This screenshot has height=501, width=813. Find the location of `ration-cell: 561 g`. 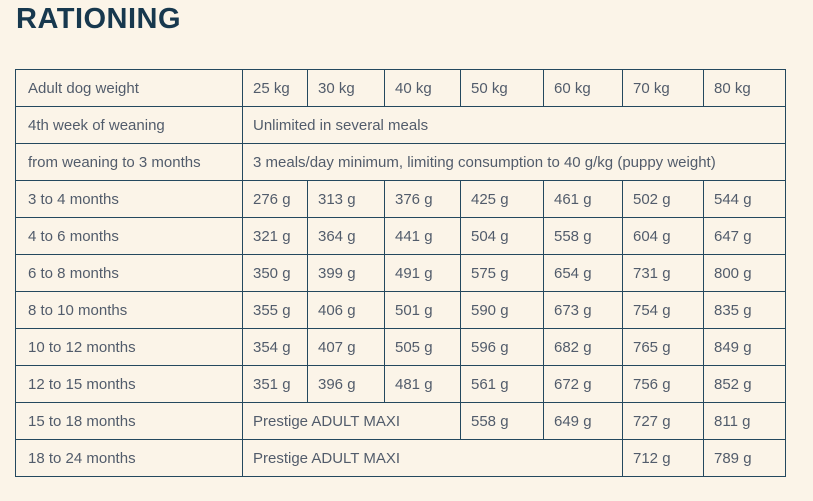

ration-cell: 561 g is located at coordinates (502, 384).